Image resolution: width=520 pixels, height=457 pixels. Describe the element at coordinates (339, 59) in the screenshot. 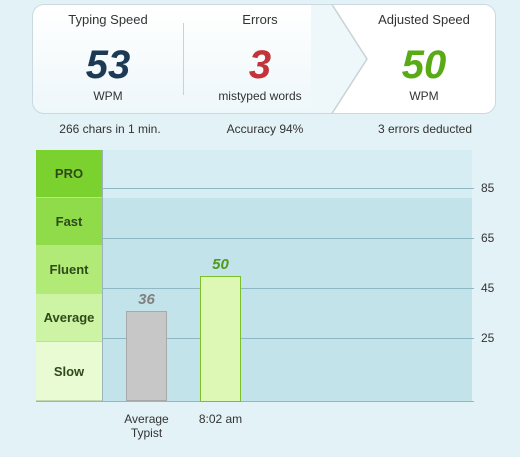

I see `arrow-separator` at that location.